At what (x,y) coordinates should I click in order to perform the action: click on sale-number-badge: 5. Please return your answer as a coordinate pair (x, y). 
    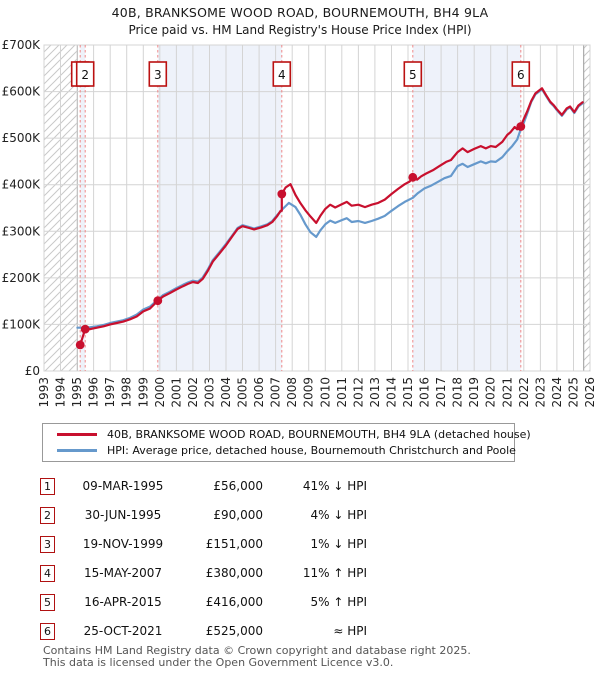
    Looking at the image, I should click on (47, 602).